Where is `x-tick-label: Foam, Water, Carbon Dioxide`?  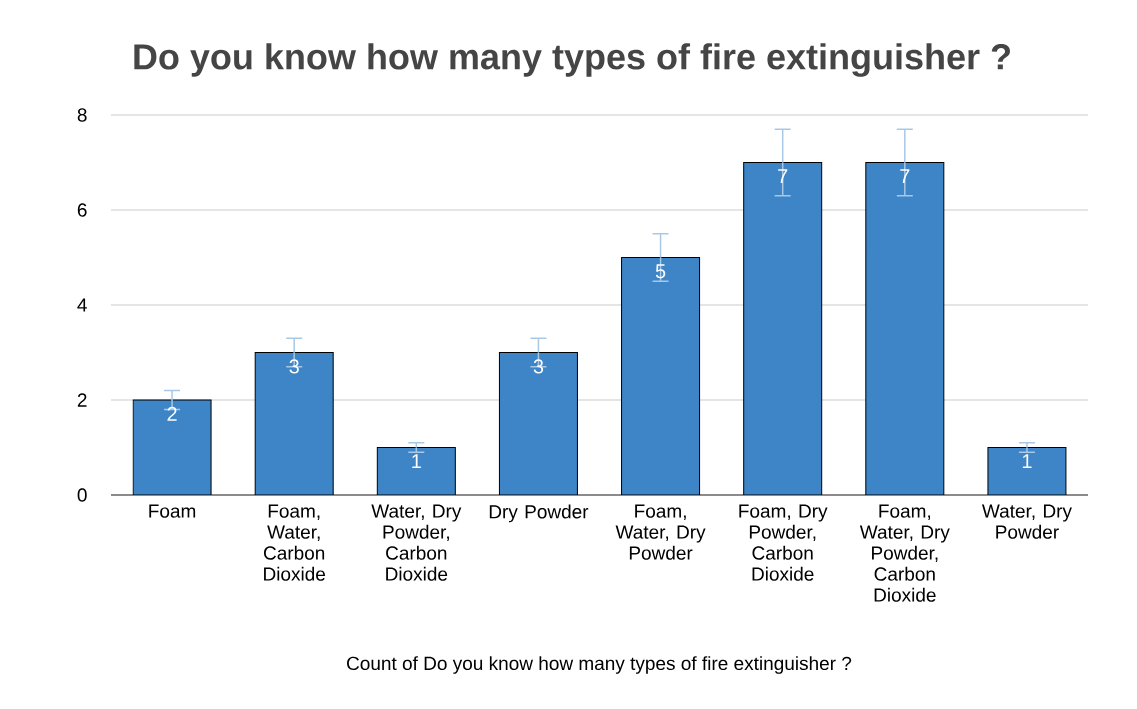
x-tick-label: Foam, Water, Carbon Dioxide is located at coordinates (294, 542).